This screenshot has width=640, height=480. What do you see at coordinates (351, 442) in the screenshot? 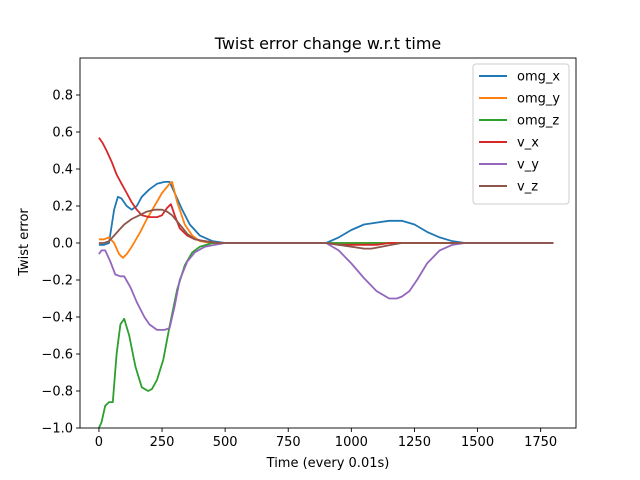
I see `x-tick-label: 1000` at bounding box center [351, 442].